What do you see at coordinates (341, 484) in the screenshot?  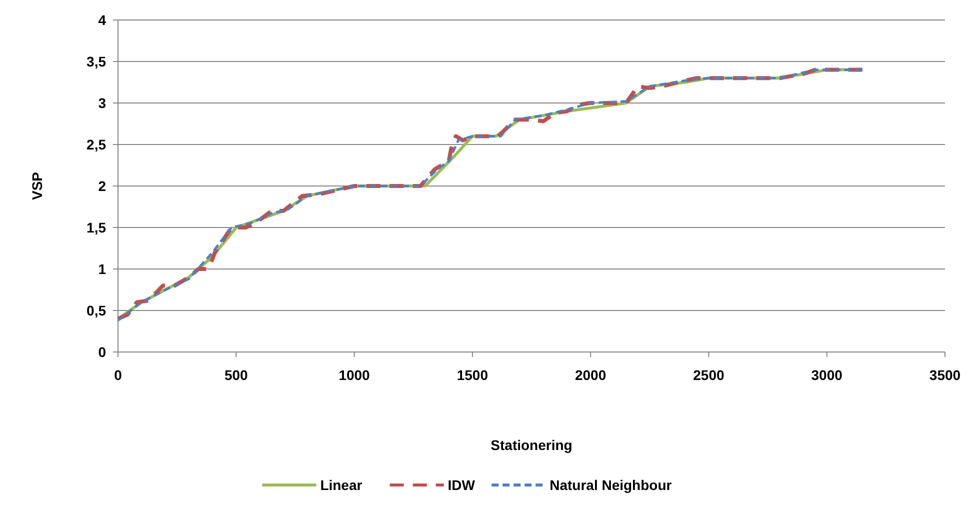 I see `legend-label: Linear` at bounding box center [341, 484].